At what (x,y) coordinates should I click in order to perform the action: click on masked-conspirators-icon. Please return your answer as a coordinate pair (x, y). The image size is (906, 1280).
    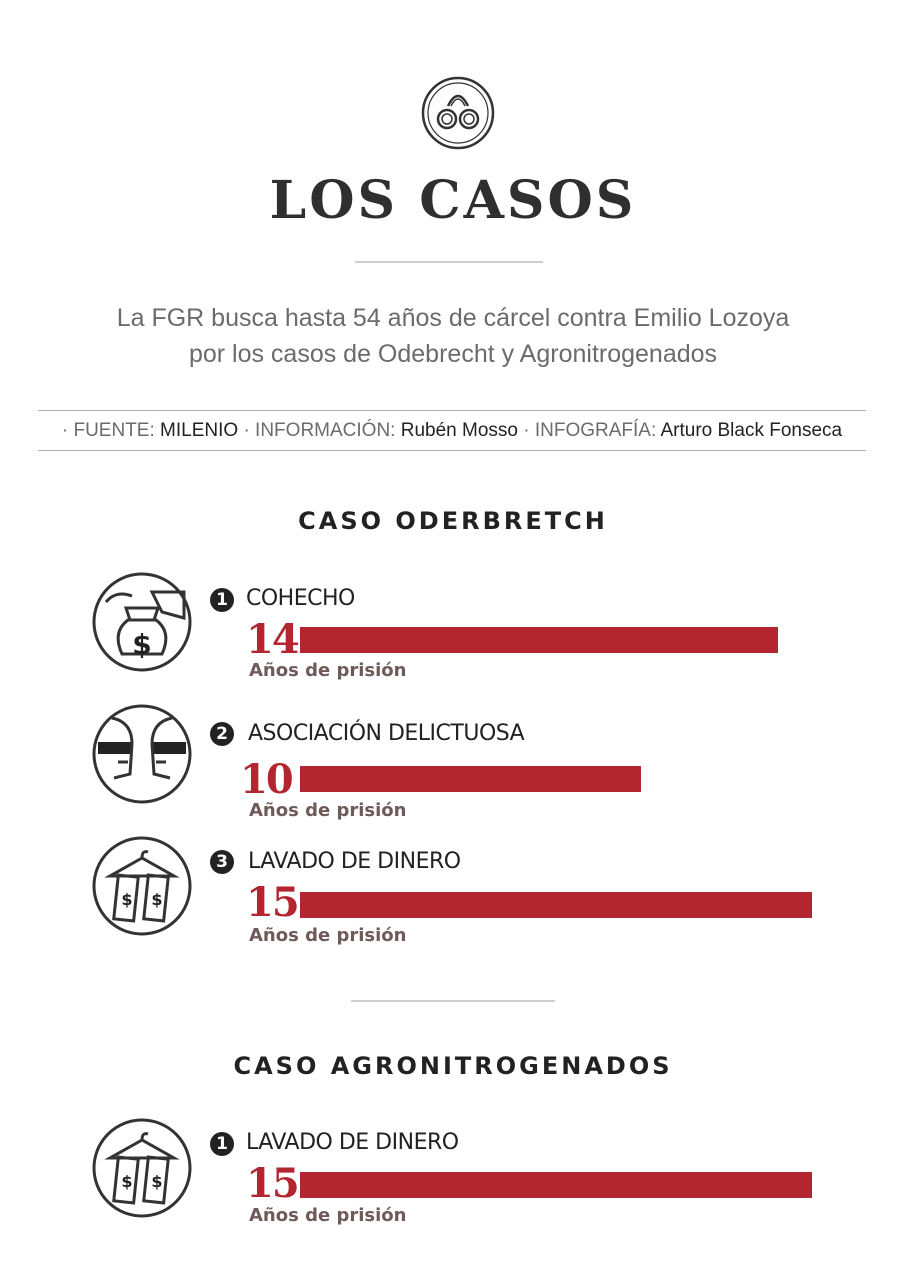
    Looking at the image, I should click on (142, 754).